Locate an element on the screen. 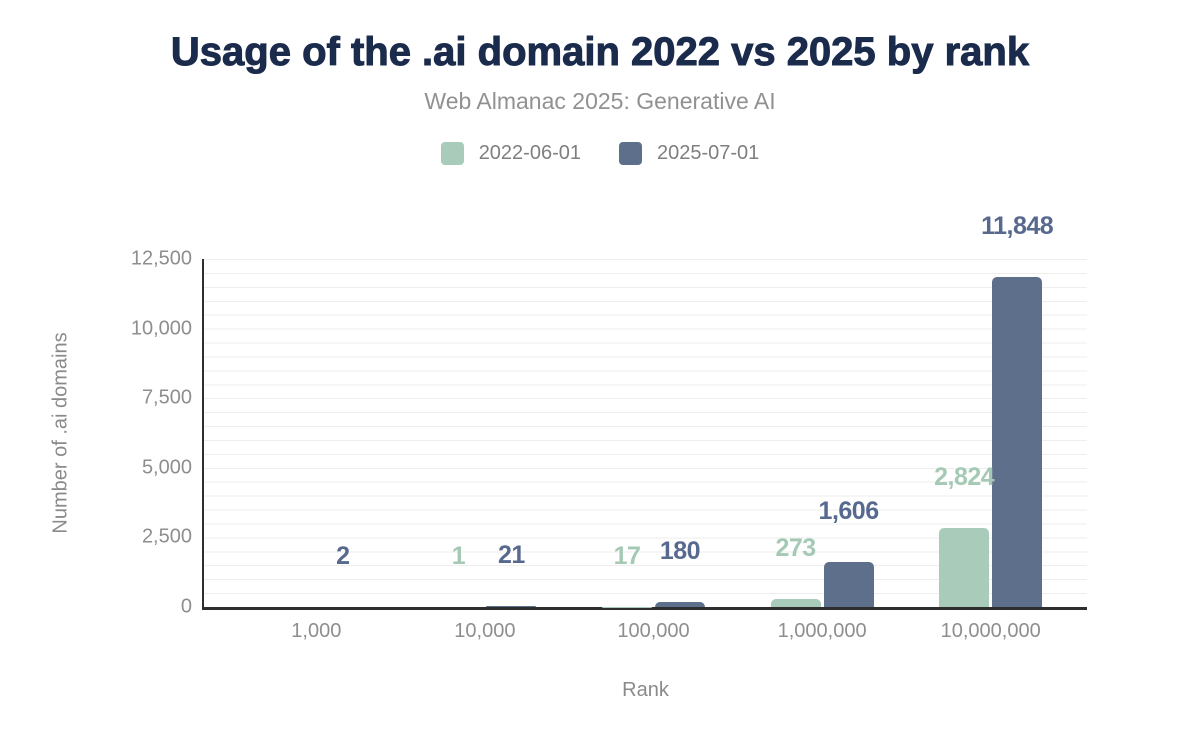 The image size is (1200, 742). x-tick-label: 1,000 is located at coordinates (316, 631).